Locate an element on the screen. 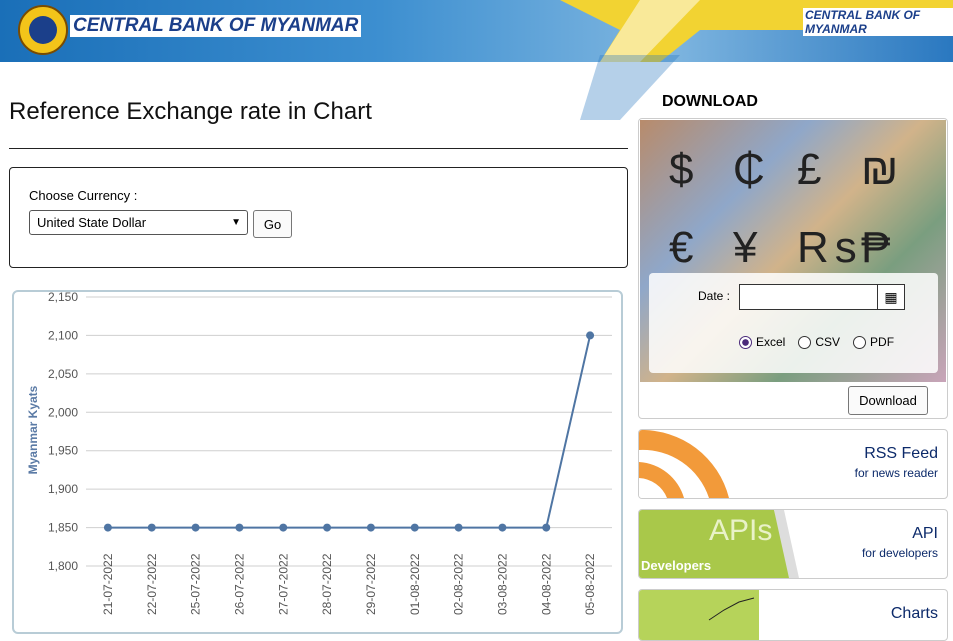  currency-symbol: Rs is located at coordinates (830, 247).